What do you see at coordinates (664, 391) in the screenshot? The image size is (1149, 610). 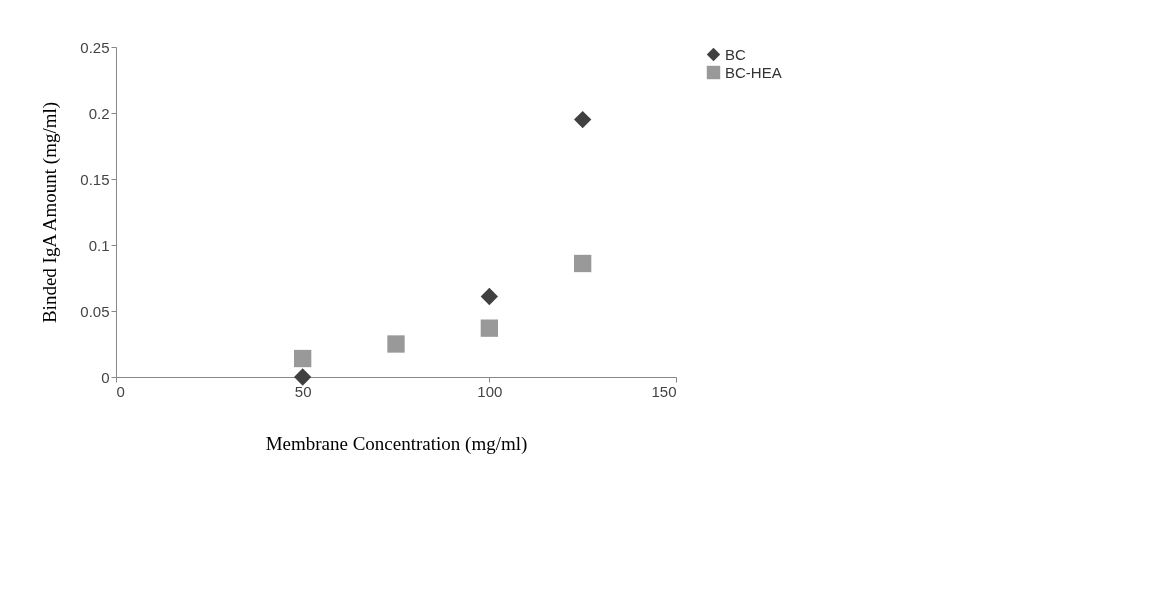 I see `x-tick-label: 150` at bounding box center [664, 391].